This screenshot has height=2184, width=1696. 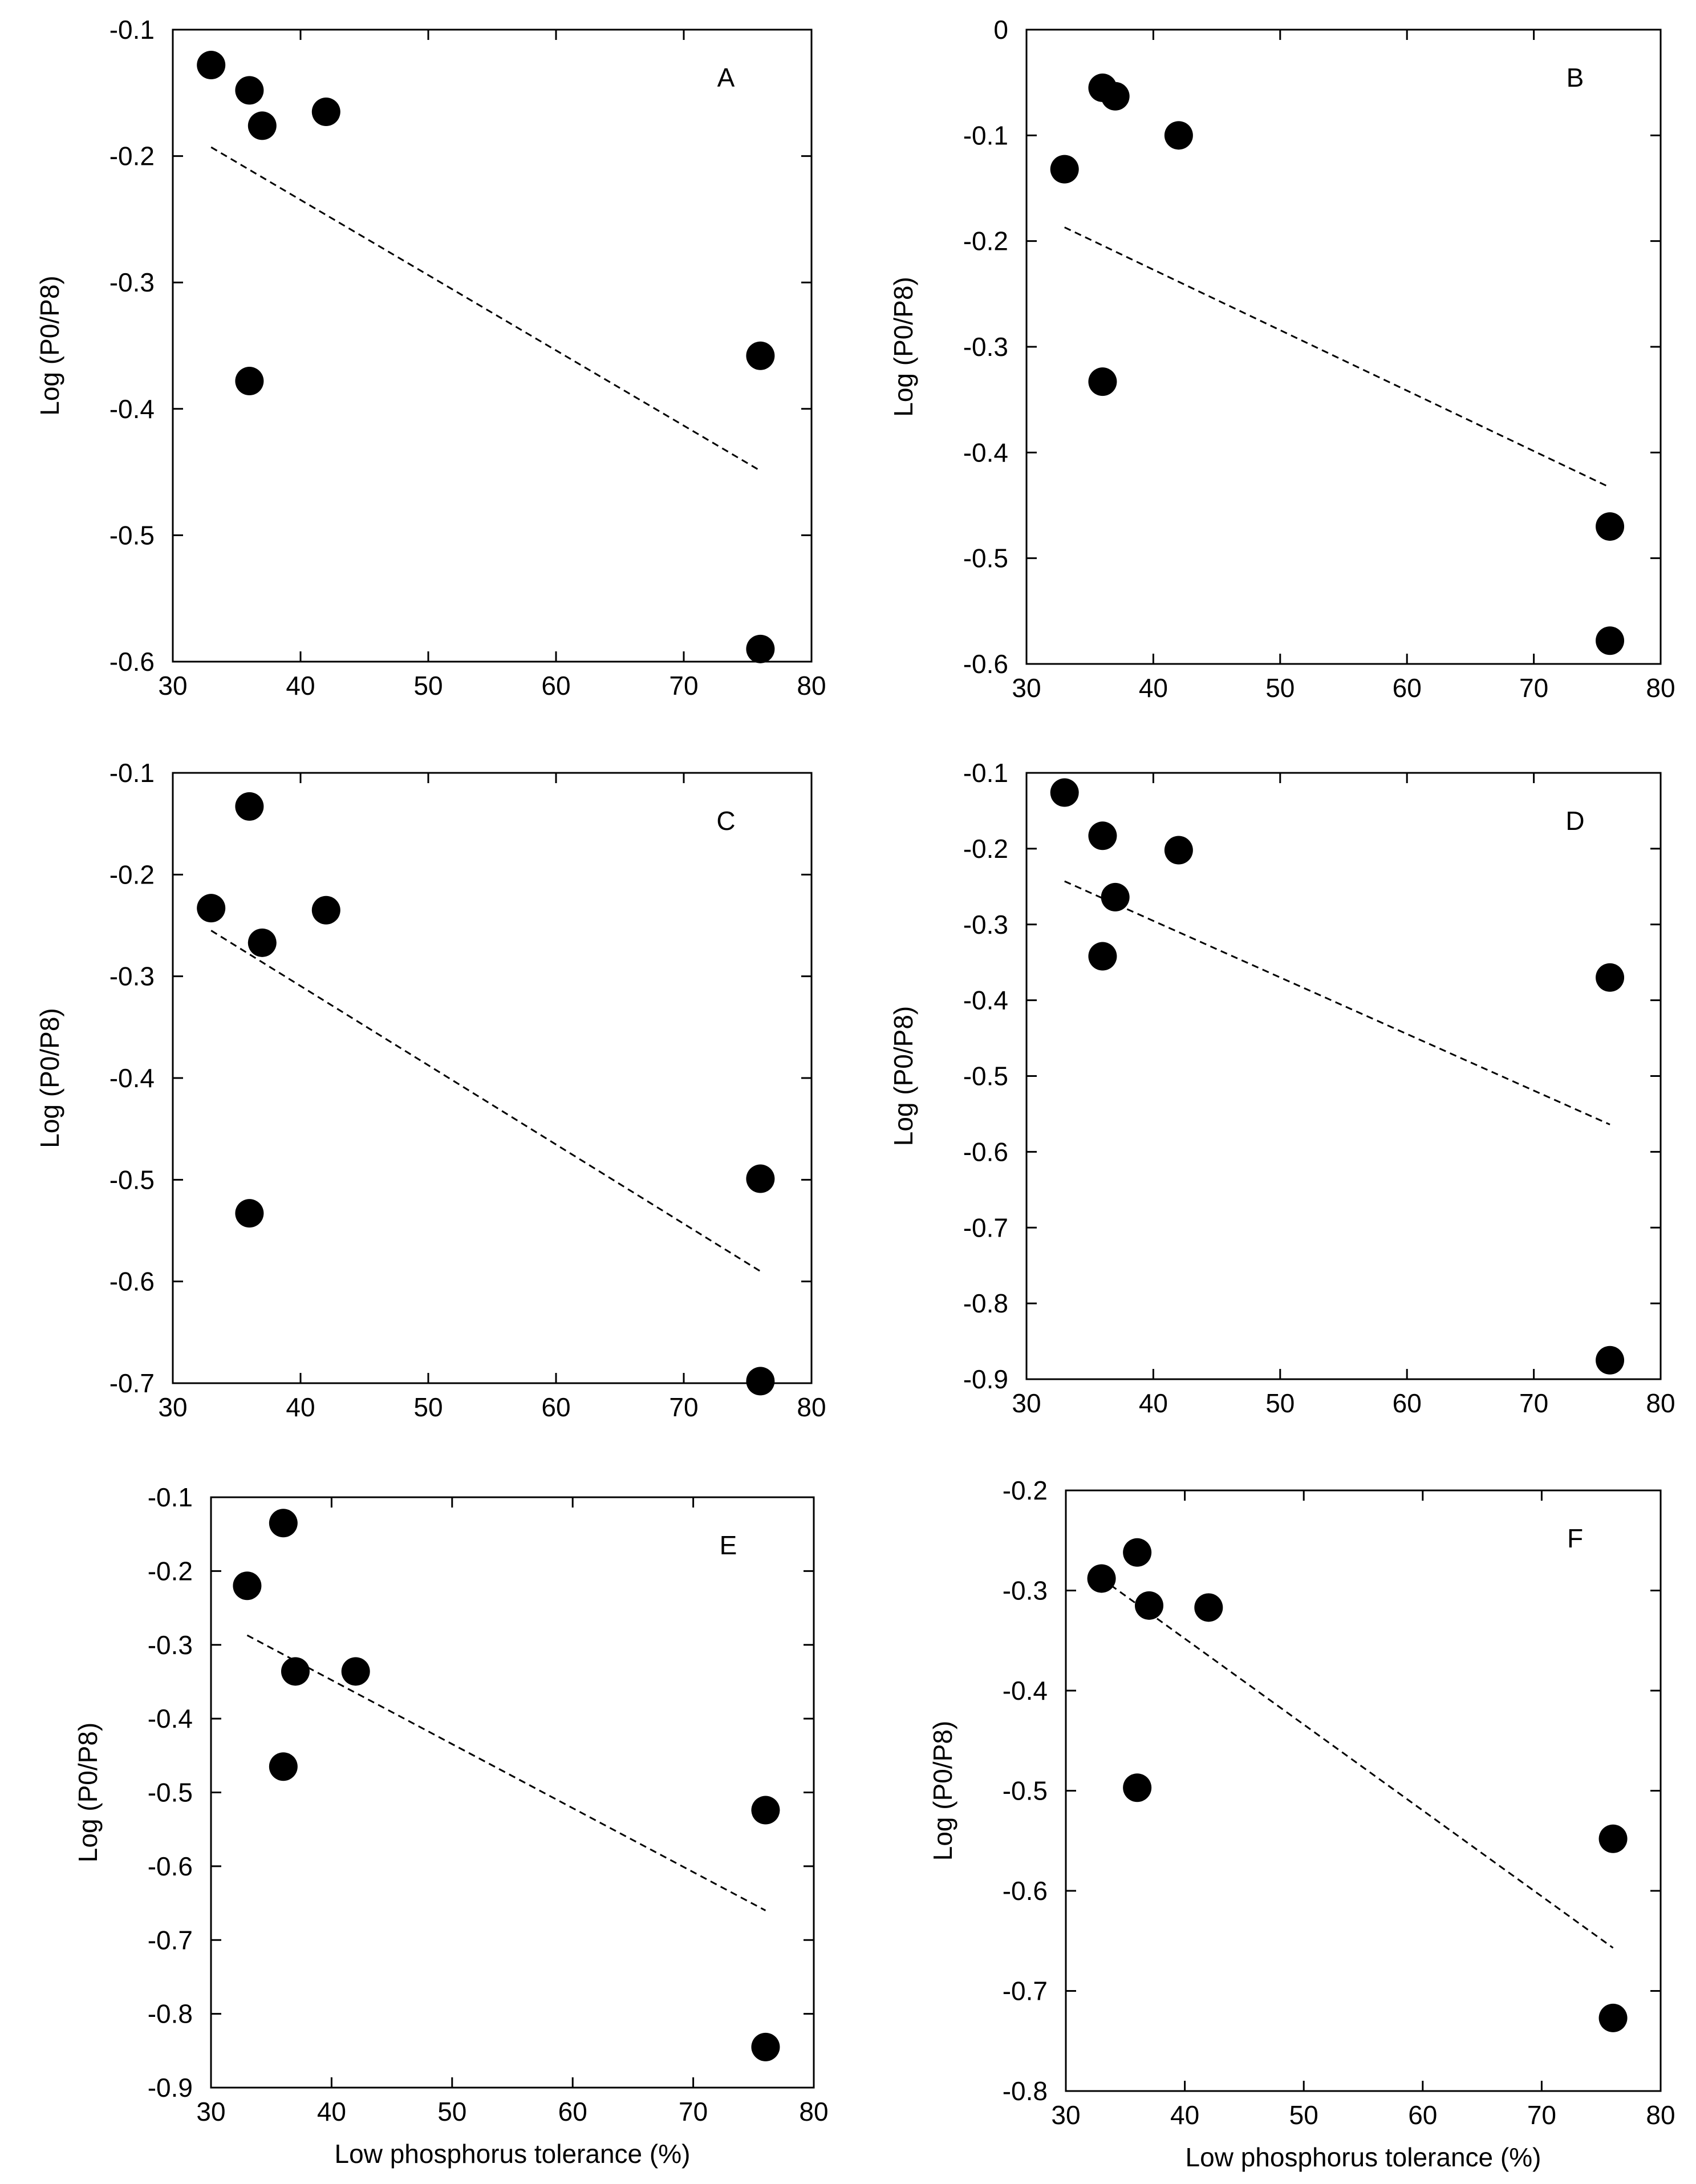 What do you see at coordinates (170, 1793) in the screenshot?
I see `panel-e-y-tick-label: -0.5` at bounding box center [170, 1793].